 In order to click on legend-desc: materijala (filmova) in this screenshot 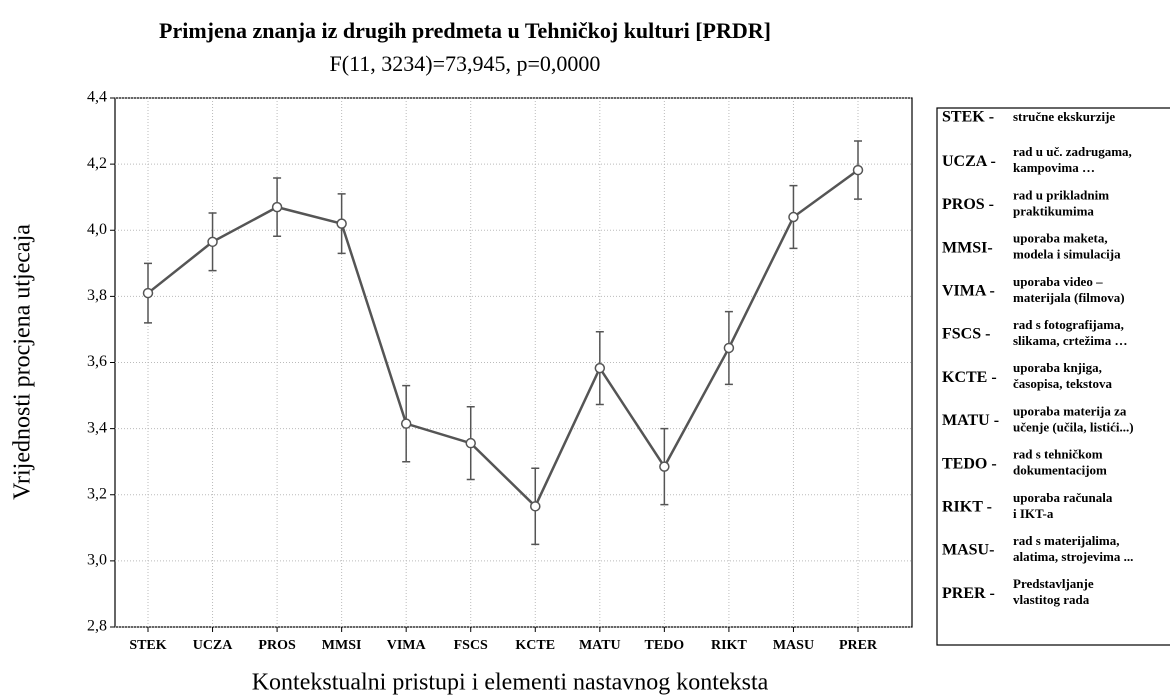, I will do `click(1069, 297)`.